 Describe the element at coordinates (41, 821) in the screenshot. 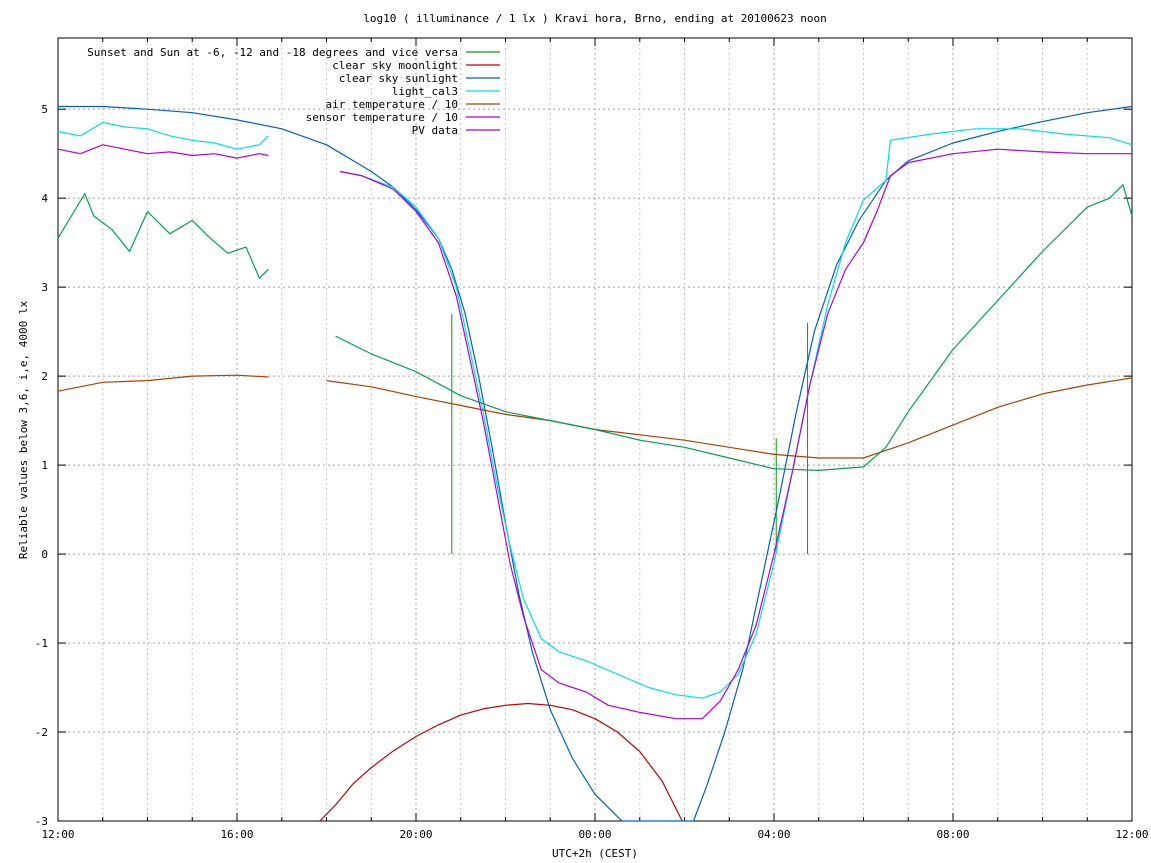

I see `y-tick-label: -3` at that location.